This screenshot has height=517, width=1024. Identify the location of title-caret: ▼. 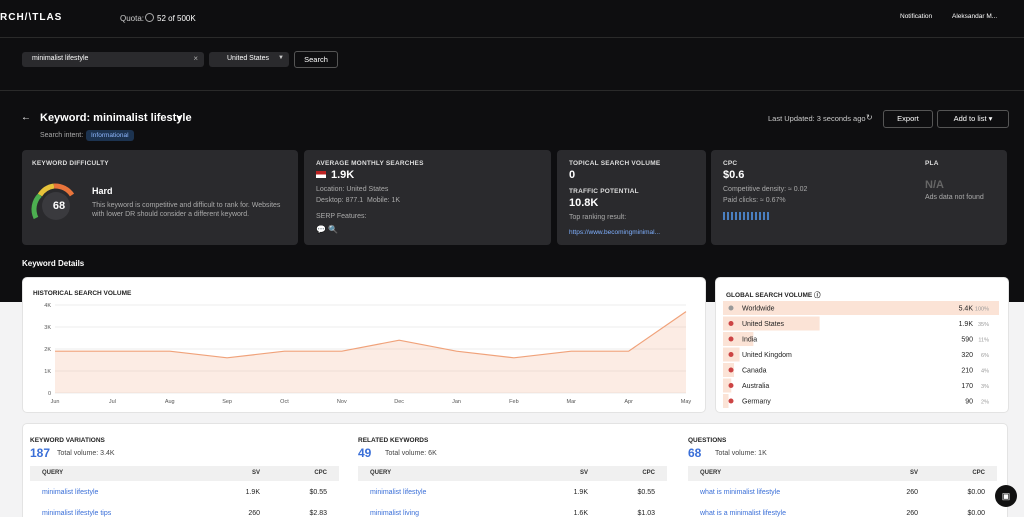
(179, 118).